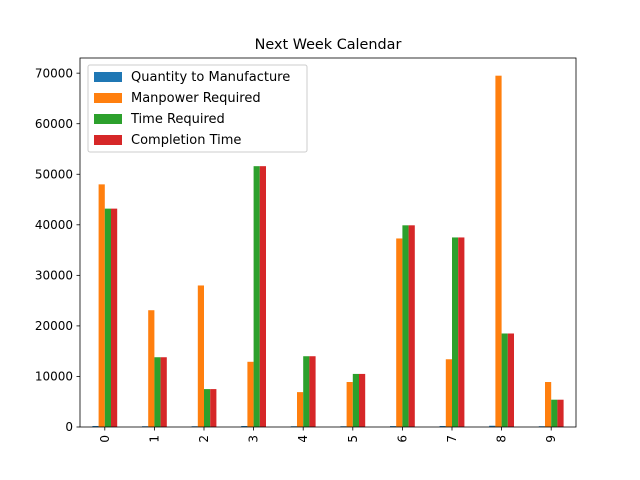 This screenshot has width=640, height=480. What do you see at coordinates (105, 439) in the screenshot?
I see `x-tick-label-0: 0` at bounding box center [105, 439].